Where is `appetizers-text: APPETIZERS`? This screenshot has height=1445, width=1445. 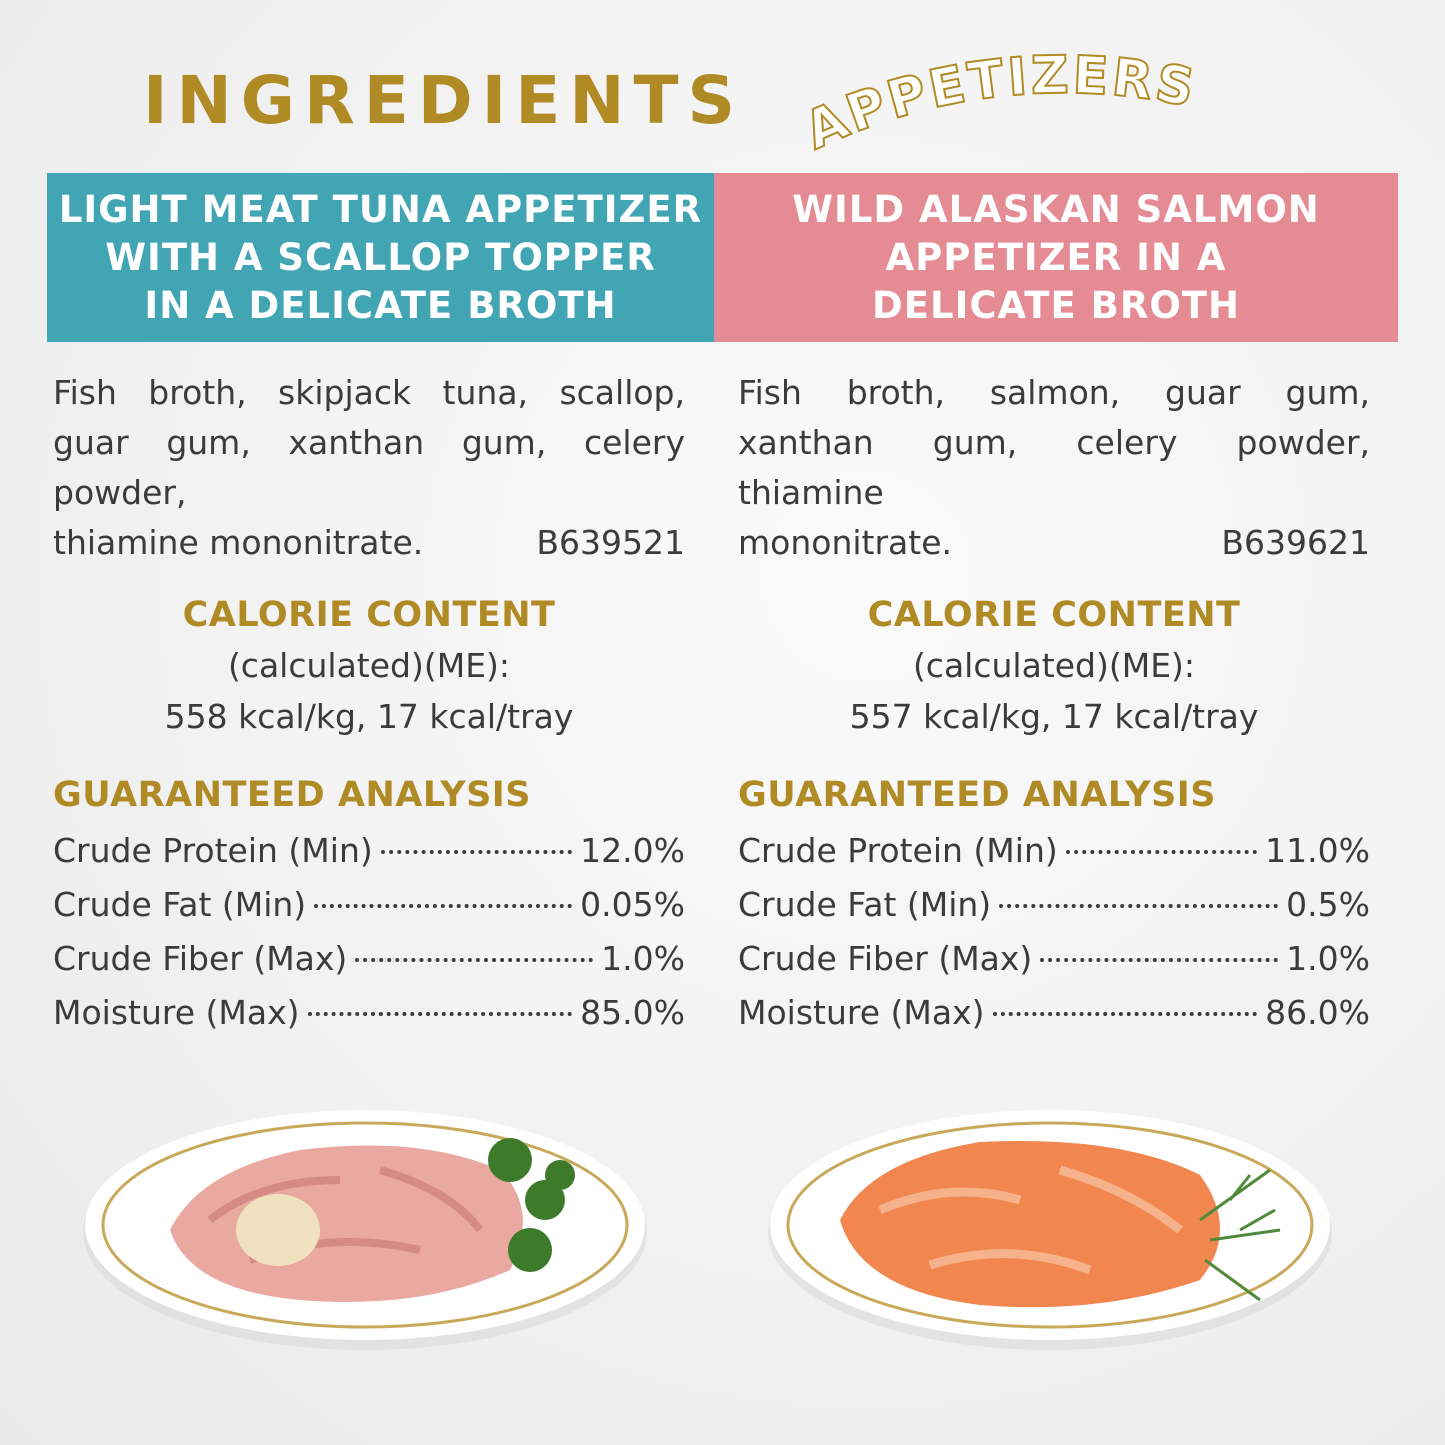 appetizers-text: APPETIZERS is located at coordinates (997, 104).